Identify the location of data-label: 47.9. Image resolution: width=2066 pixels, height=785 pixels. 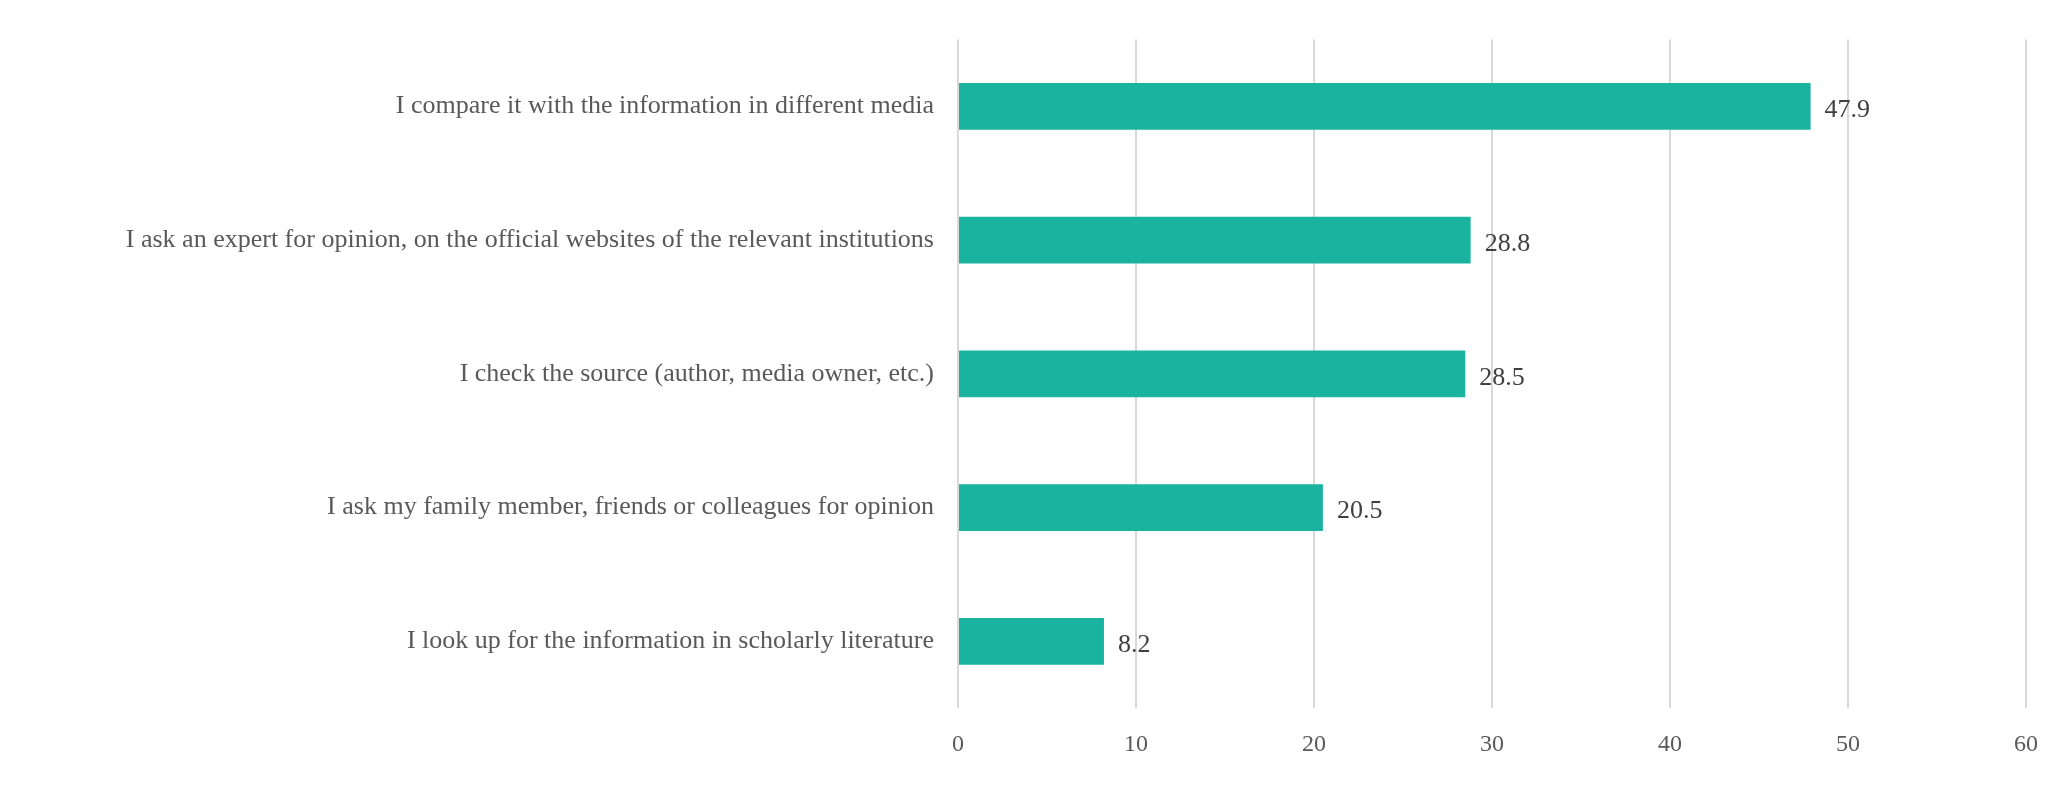
(1847, 109).